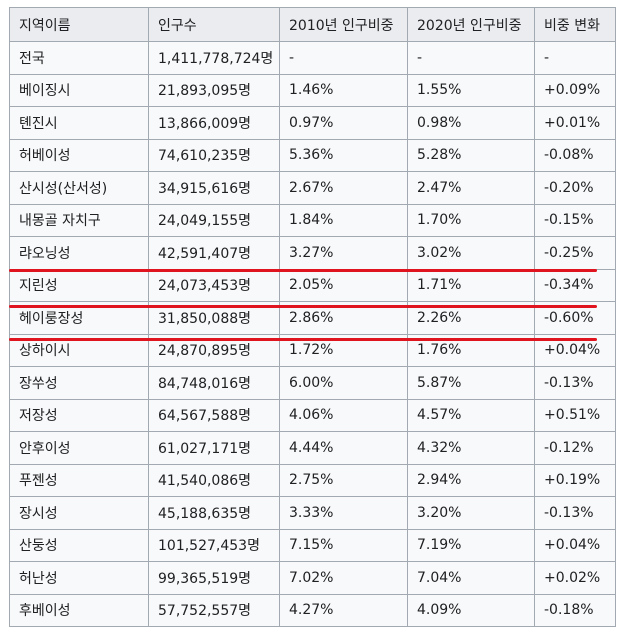 The image size is (625, 641). Describe the element at coordinates (575, 90) in the screenshot. I see `cell-share-change: +0.09%` at that location.